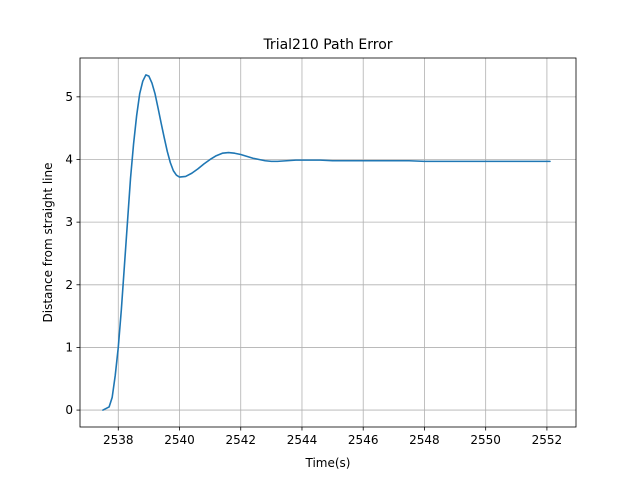 The image size is (640, 480). Describe the element at coordinates (69, 347) in the screenshot. I see `y-tick-label: 1` at that location.